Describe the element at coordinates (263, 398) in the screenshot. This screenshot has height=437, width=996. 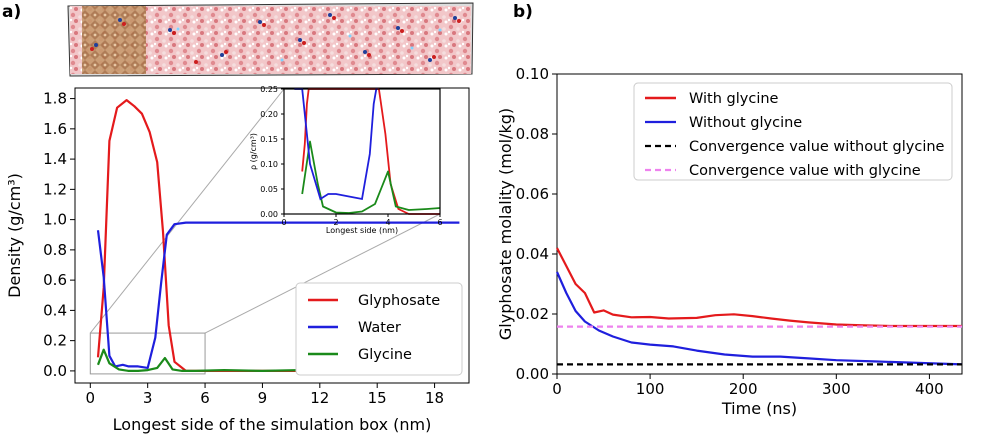
I see `x-tick-label: 9` at that location.